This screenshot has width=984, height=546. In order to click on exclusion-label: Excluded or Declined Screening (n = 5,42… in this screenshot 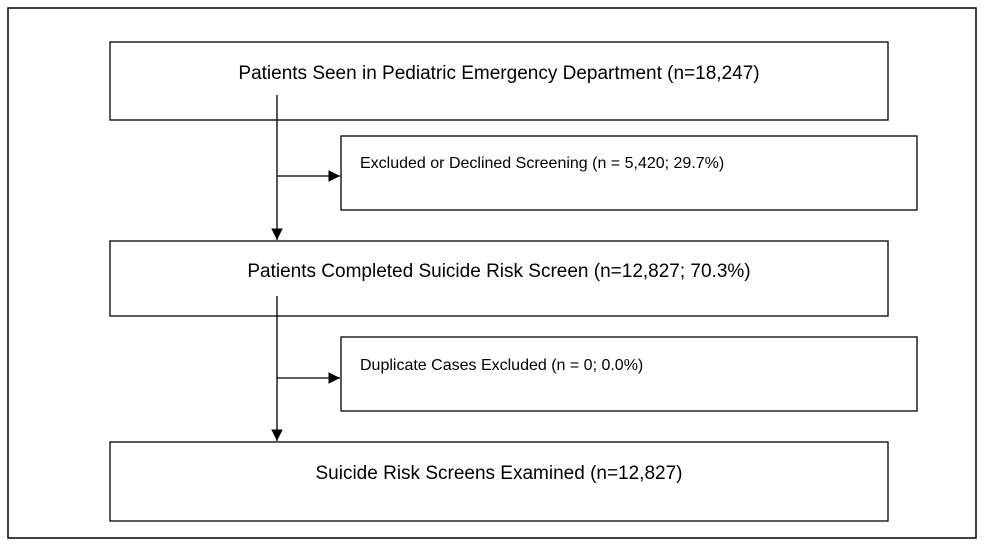, I will do `click(542, 163)`.